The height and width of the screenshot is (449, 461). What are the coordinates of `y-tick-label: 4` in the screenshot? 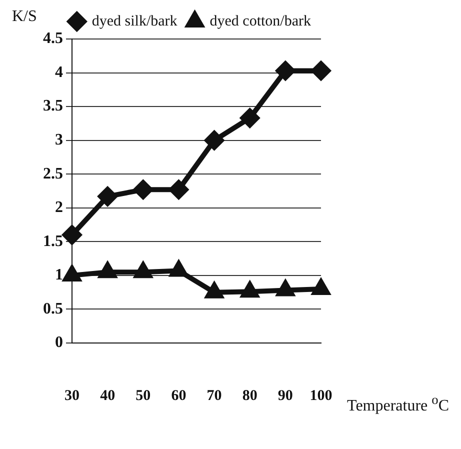 It's located at (59, 72).